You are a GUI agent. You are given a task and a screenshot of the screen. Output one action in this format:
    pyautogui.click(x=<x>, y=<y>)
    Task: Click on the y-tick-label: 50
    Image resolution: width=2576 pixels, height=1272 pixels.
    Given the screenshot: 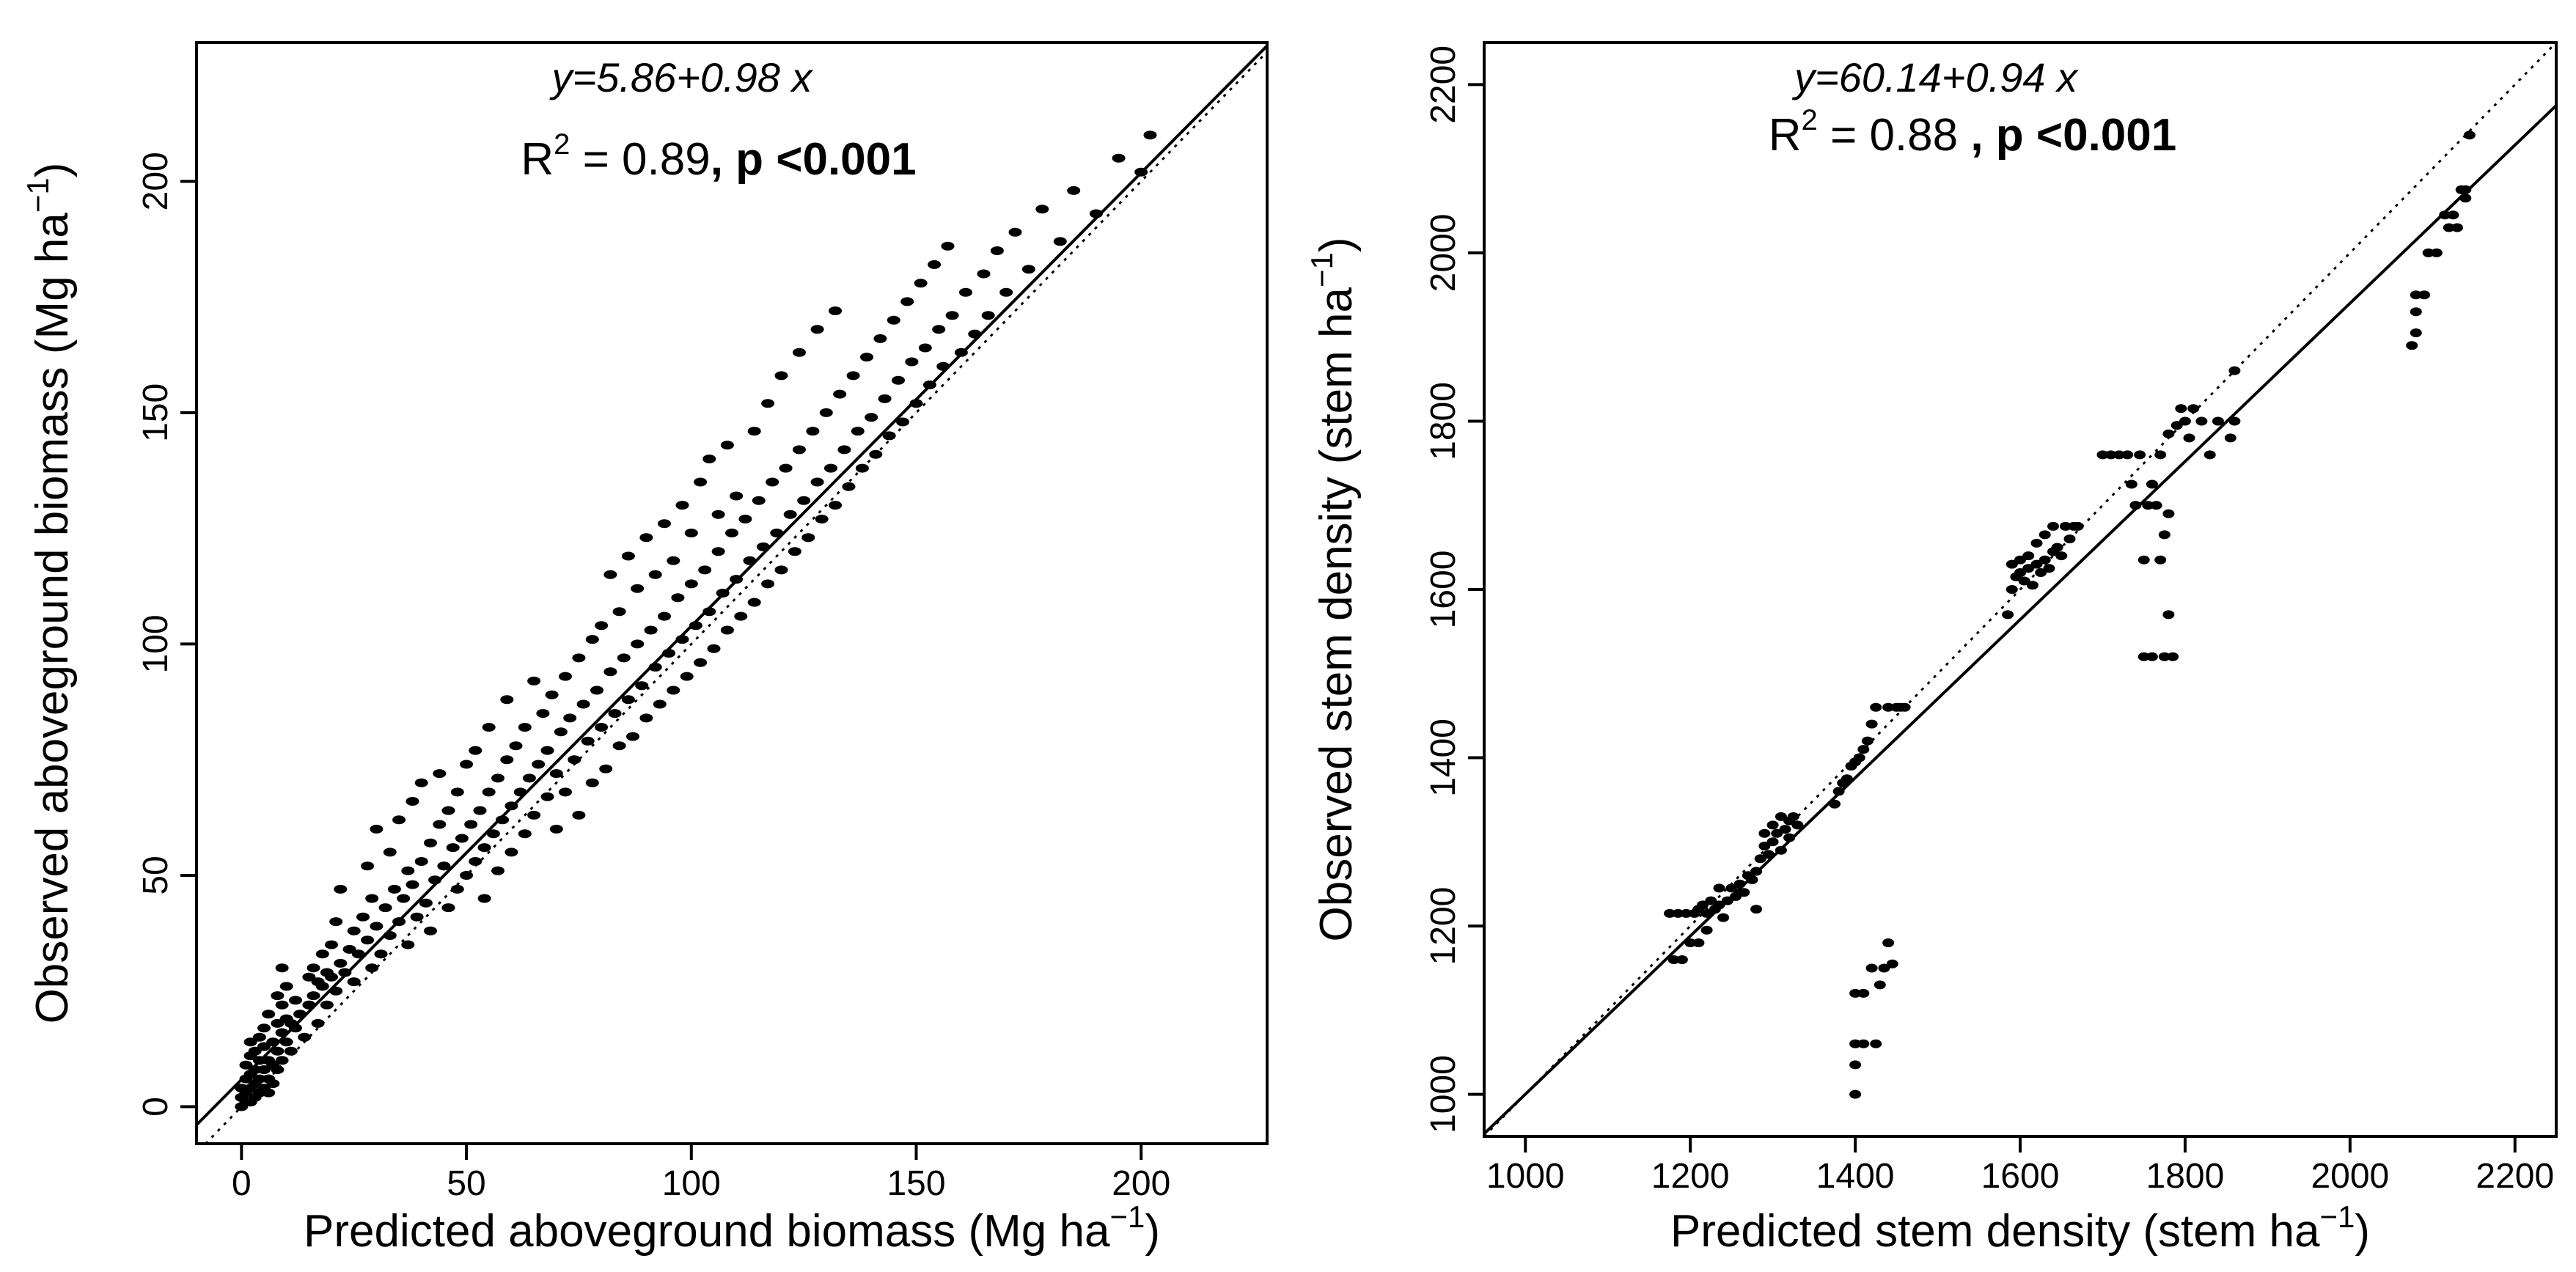 What is the action you would take?
    pyautogui.click(x=156, y=875)
    